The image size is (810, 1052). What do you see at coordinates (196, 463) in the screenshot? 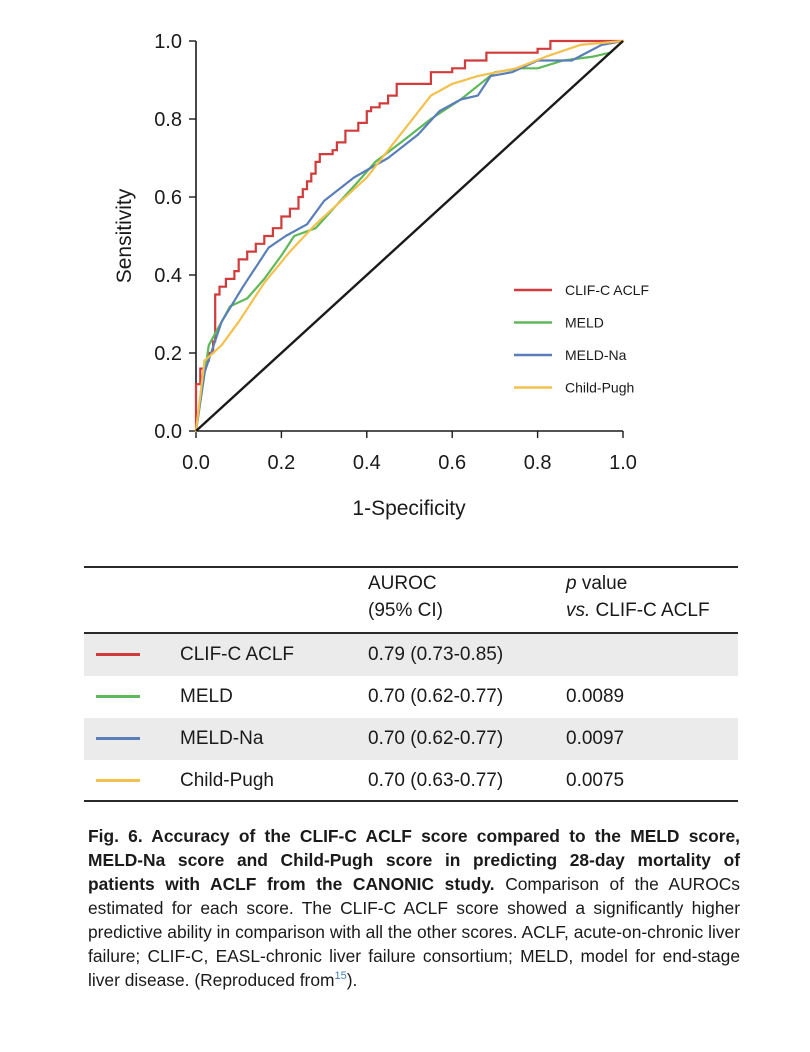
I see `x-tick-label: 0.0` at bounding box center [196, 463].